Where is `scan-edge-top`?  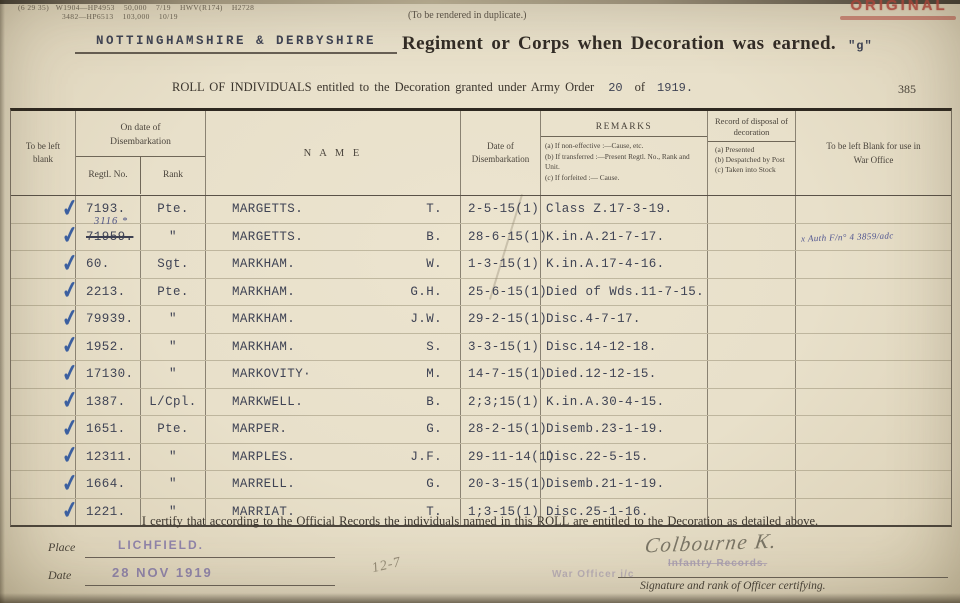 scan-edge-top is located at coordinates (480, 2).